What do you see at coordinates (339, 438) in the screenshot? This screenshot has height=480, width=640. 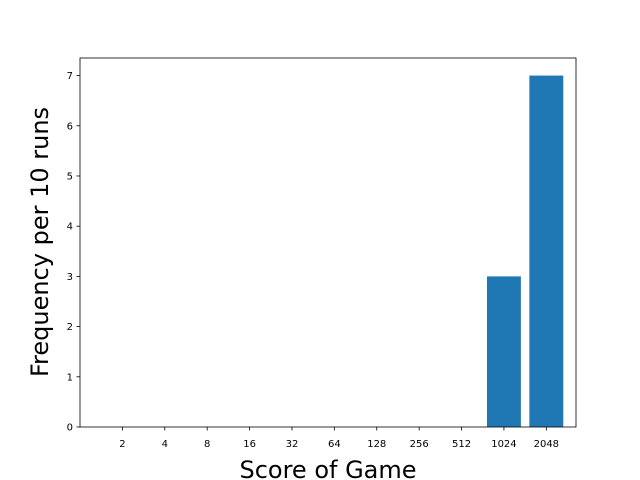 I see `x-axis-ticks: 2 4 8 16 32 64 128 256 512 1024 2048` at bounding box center [339, 438].